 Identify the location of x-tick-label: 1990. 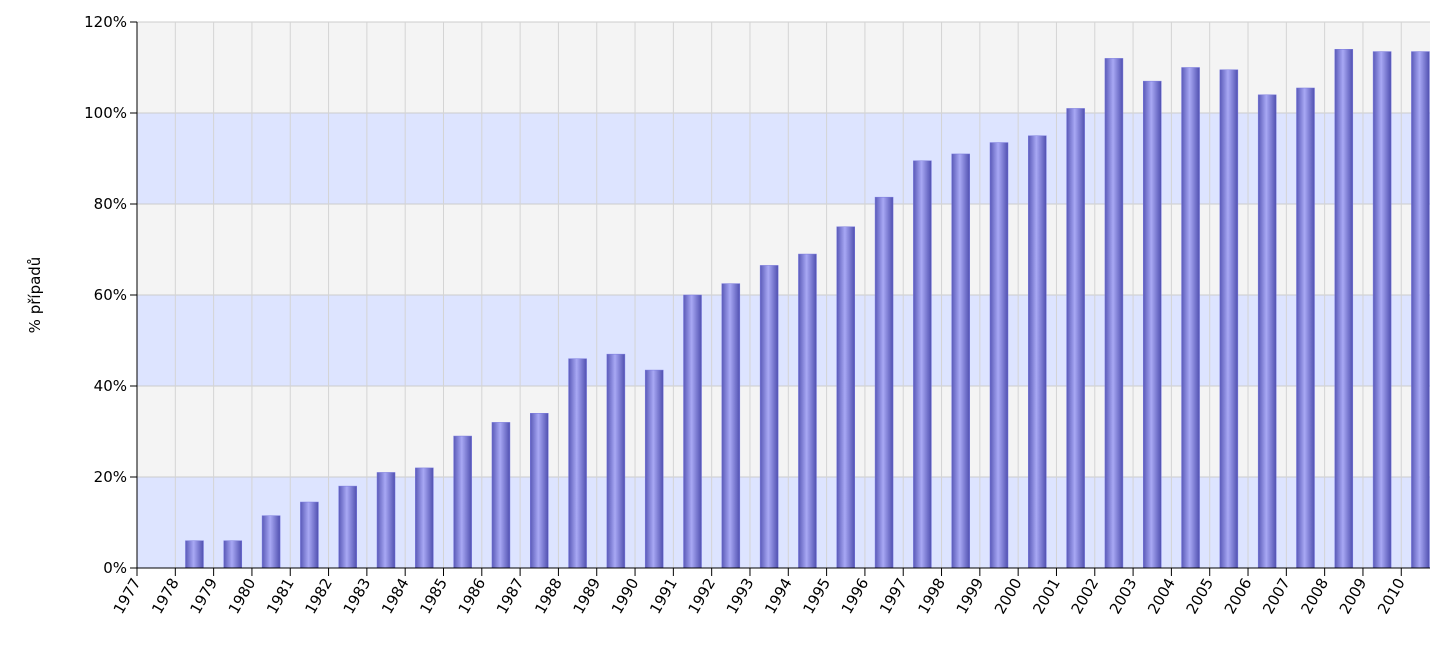
(625, 596).